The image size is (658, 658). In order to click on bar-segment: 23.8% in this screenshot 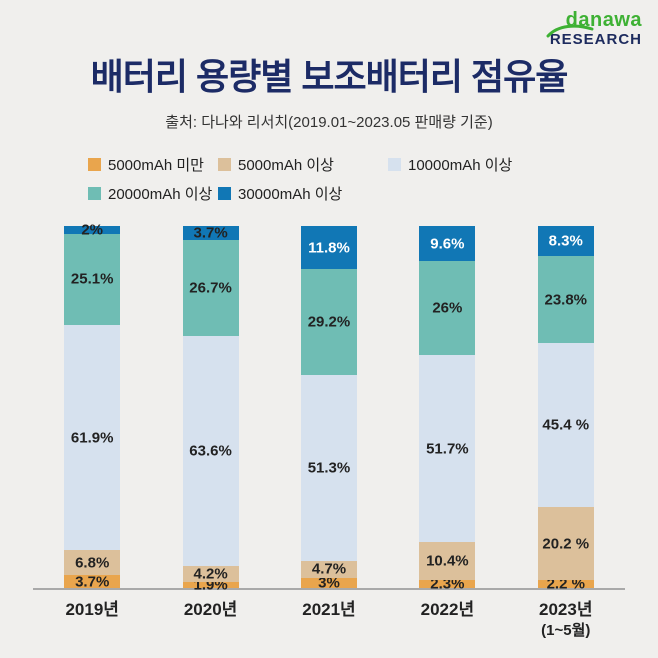, I will do `click(565, 299)`.